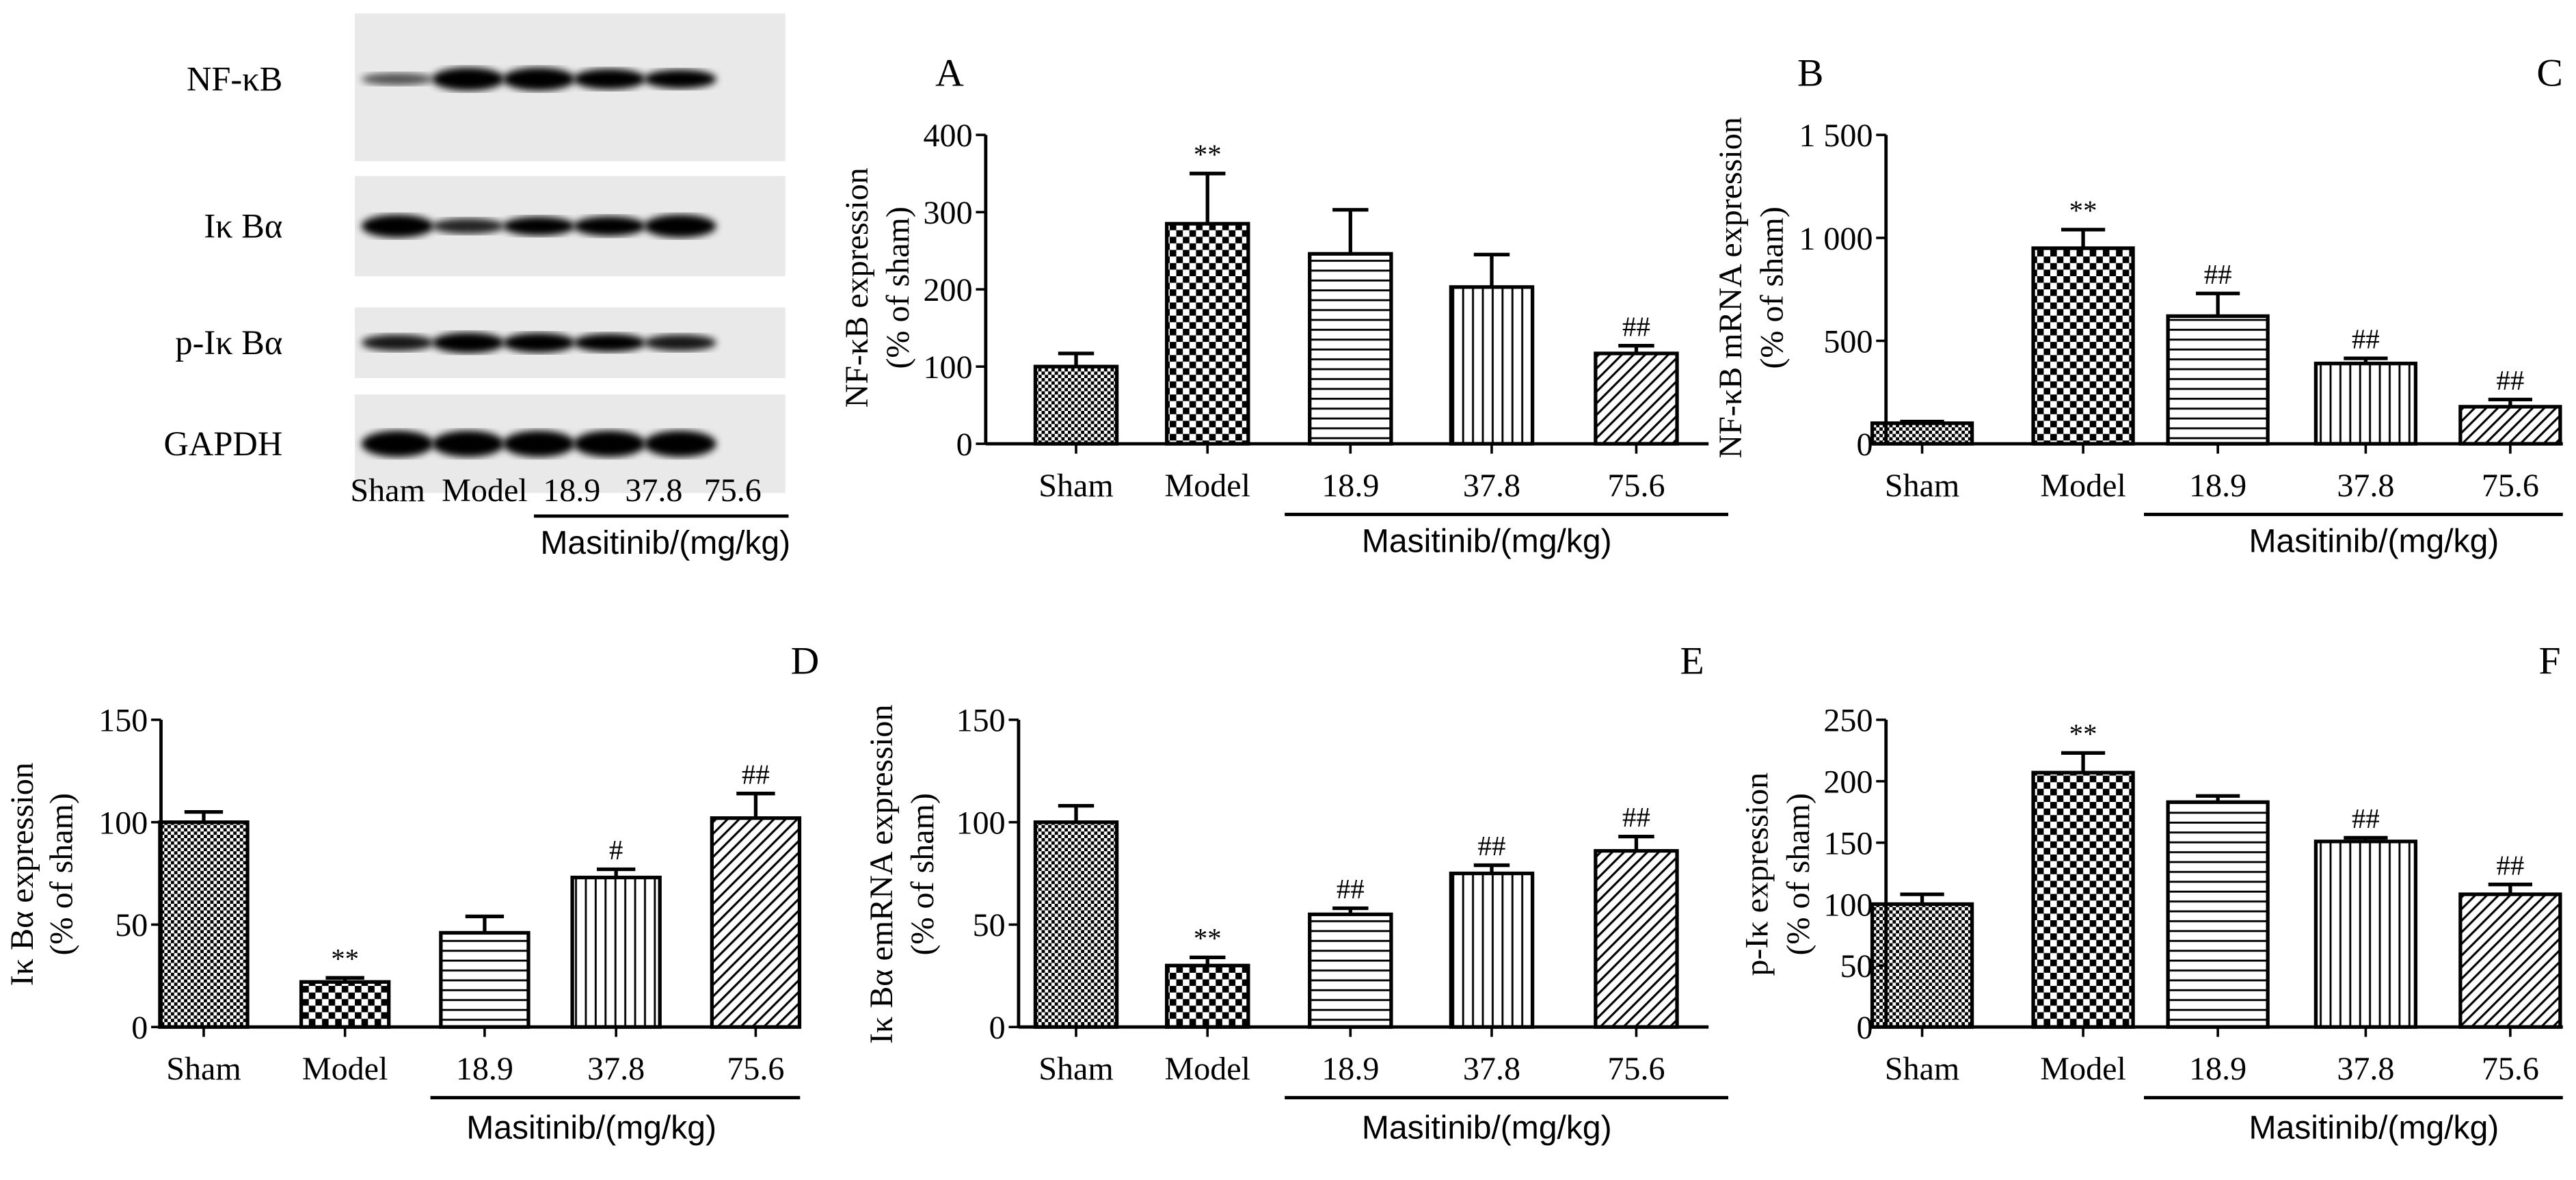  Describe the element at coordinates (2550, 661) in the screenshot. I see `panel-letter: F` at that location.